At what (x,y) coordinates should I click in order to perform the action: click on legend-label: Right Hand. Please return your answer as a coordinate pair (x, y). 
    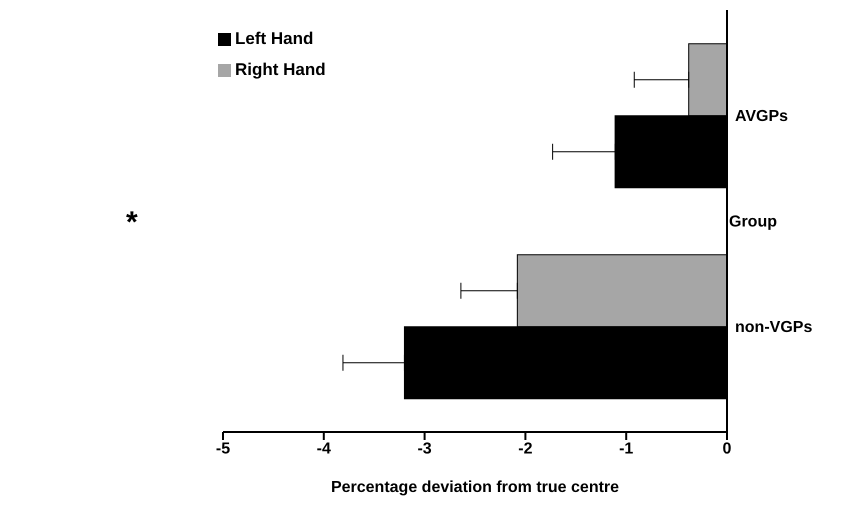
    Looking at the image, I should click on (280, 69).